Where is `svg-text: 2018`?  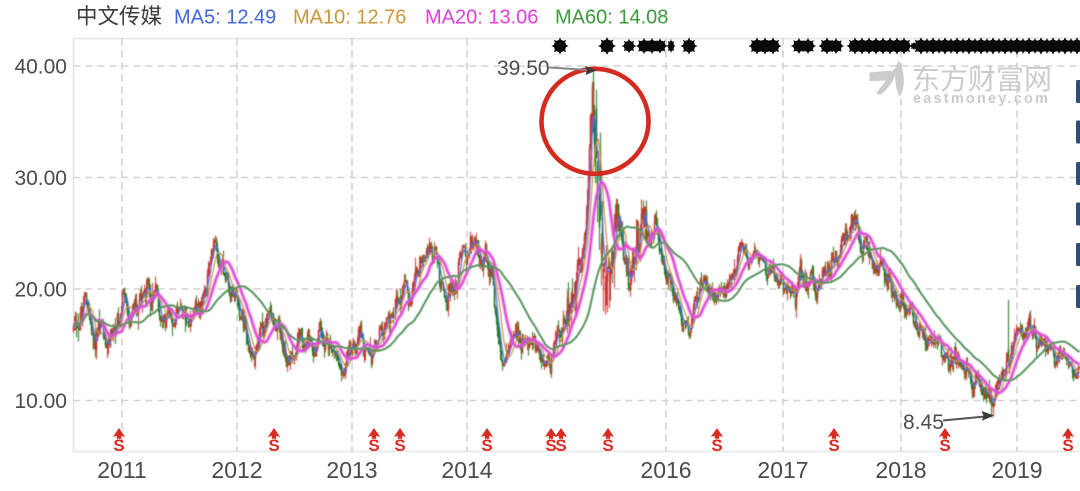 svg-text: 2018 is located at coordinates (900, 470).